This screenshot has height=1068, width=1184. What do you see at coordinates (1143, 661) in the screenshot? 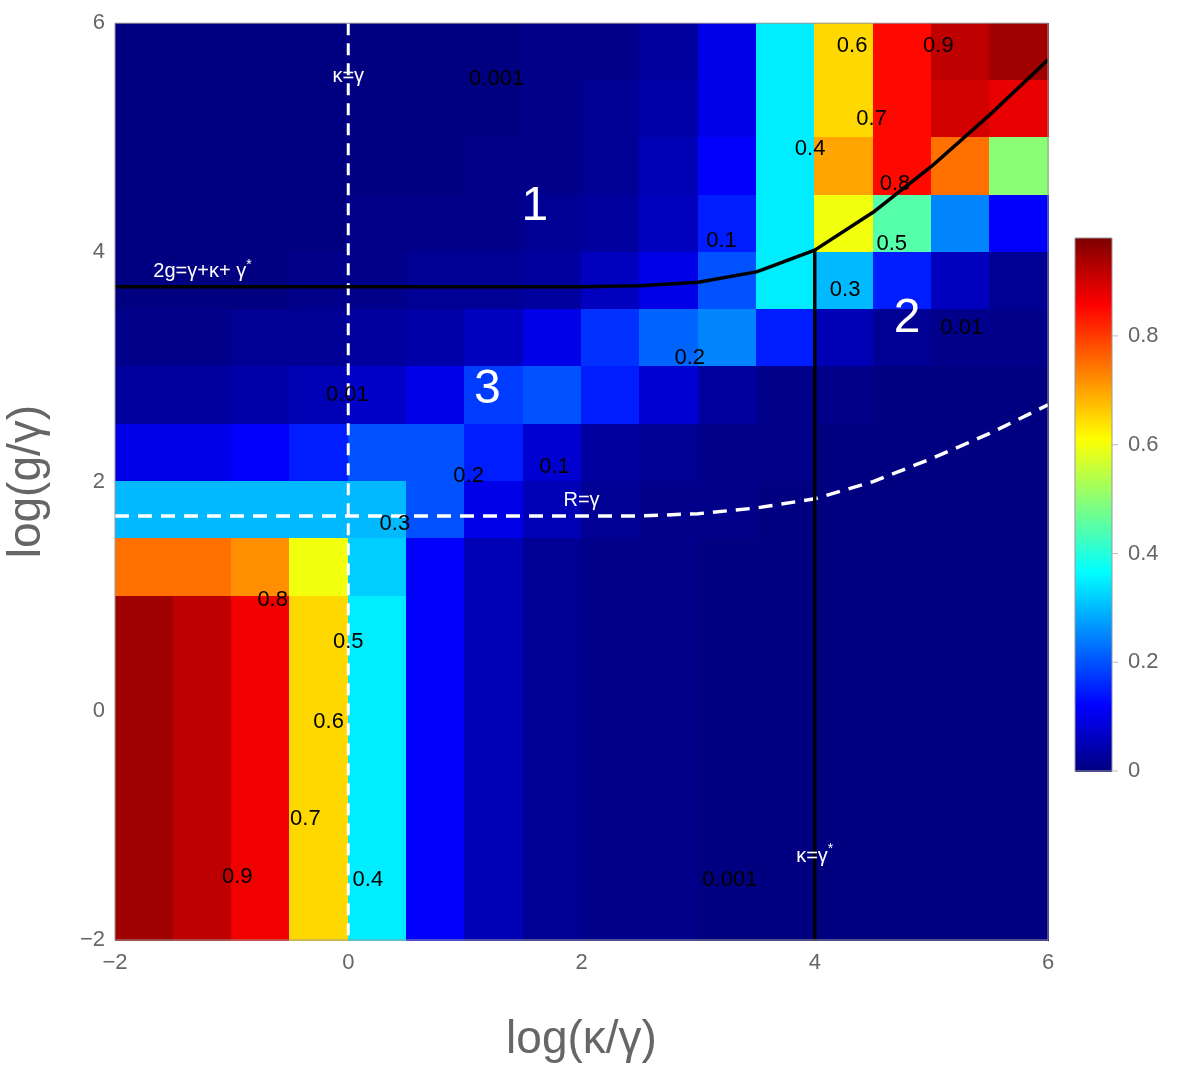
I see `color-bar-label: 0.2` at bounding box center [1143, 661].